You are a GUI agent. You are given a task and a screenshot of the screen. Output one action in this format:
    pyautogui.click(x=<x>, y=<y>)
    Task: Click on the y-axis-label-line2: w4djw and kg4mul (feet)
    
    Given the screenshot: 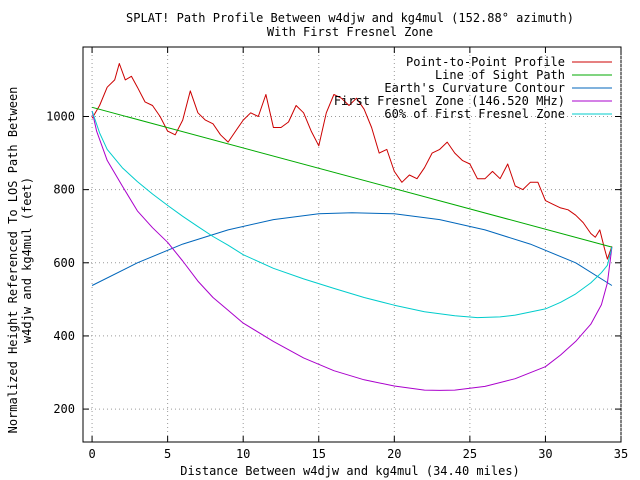 What is the action you would take?
    pyautogui.click(x=27, y=260)
    